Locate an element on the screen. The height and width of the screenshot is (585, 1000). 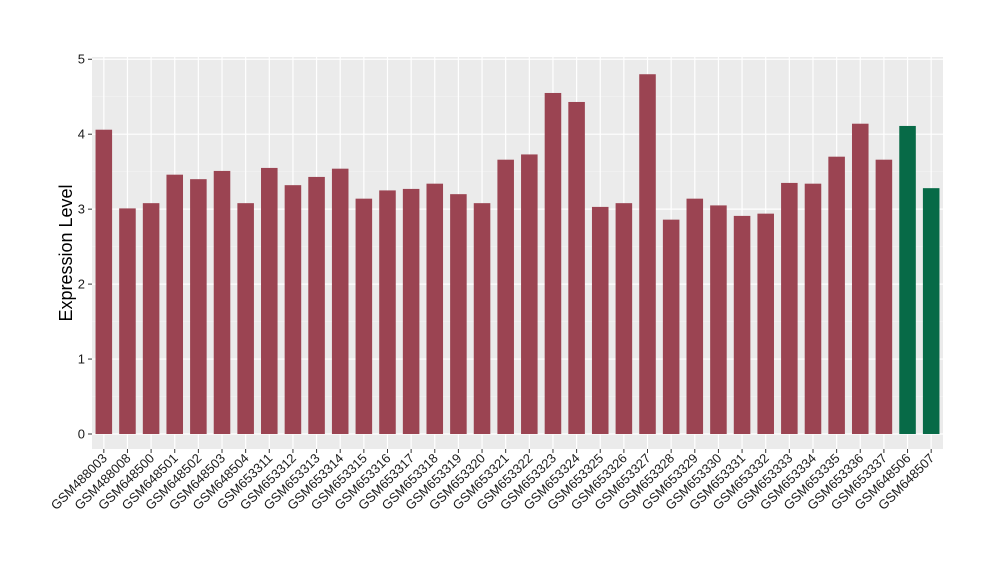
y-axis: 0 1 2 3 4 5 is located at coordinates (85, 247).